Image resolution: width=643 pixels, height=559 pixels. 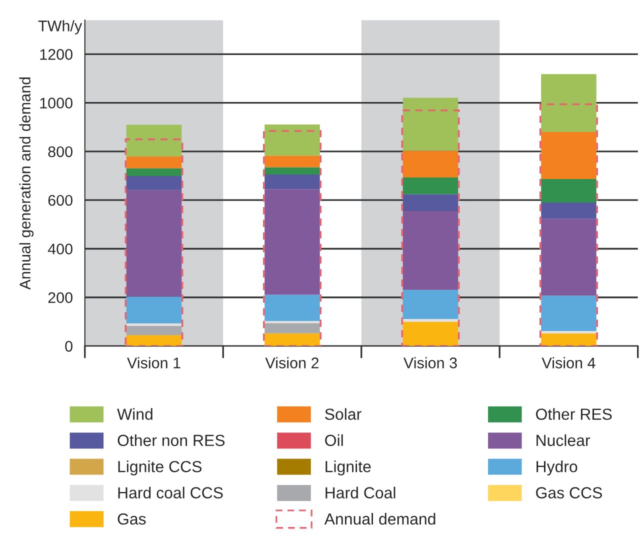 I want to click on y-tick-label: 1200, so click(x=56, y=54).